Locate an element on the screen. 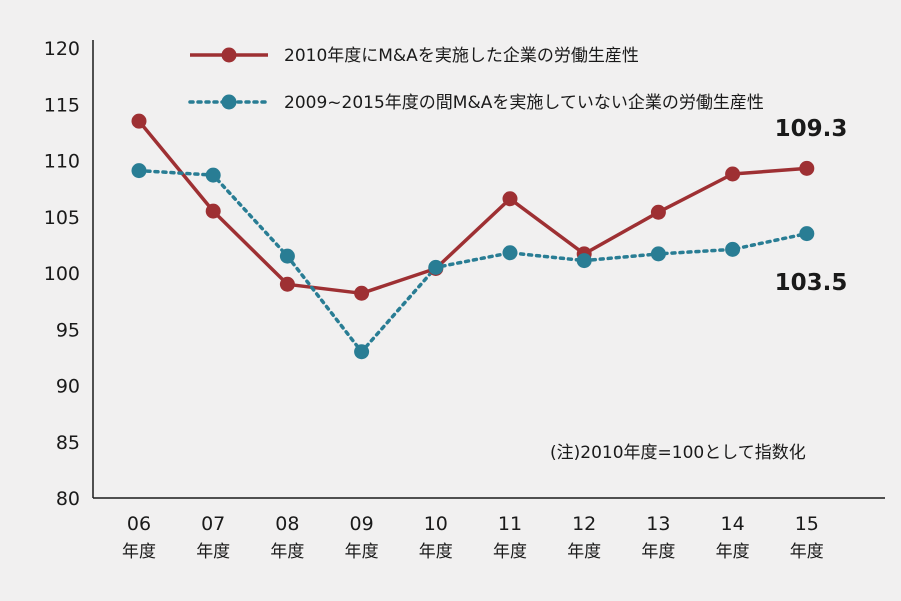 This screenshot has height=601, width=901. legend-label-1: 2010年度にM&Aを実施した企業の労働生産性 is located at coordinates (461, 56).